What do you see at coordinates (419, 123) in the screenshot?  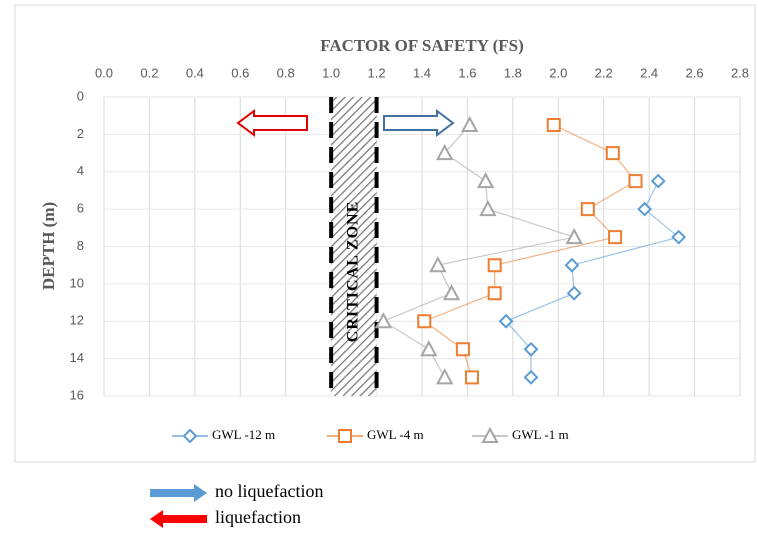 I see `no-liquefaction-arrow` at bounding box center [419, 123].